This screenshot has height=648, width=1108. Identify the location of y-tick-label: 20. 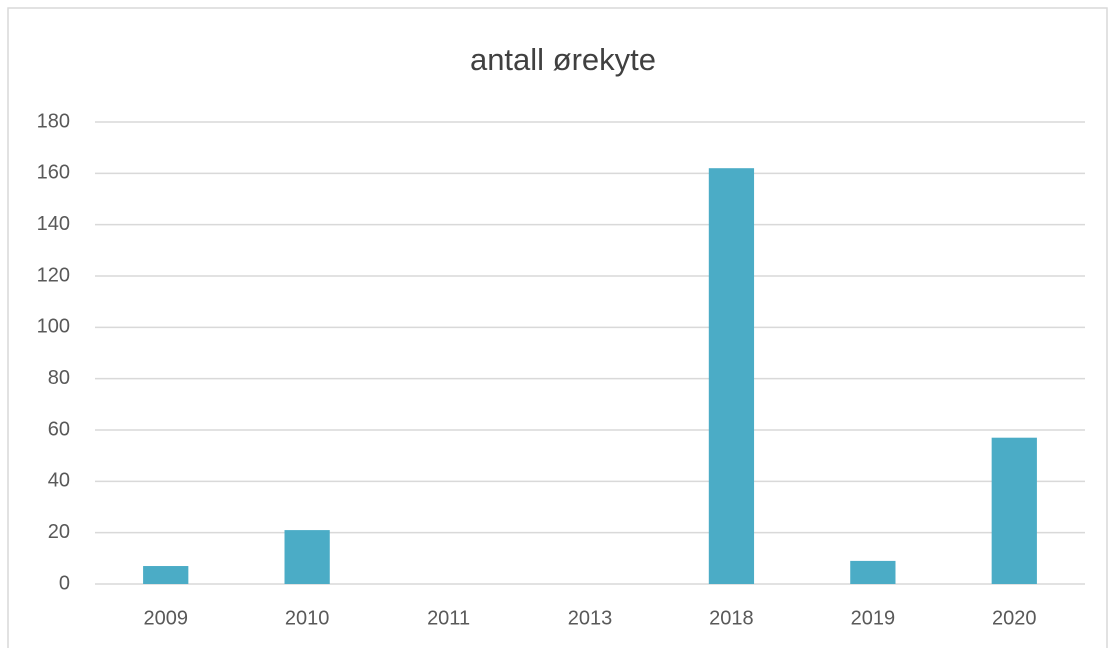
(59, 532).